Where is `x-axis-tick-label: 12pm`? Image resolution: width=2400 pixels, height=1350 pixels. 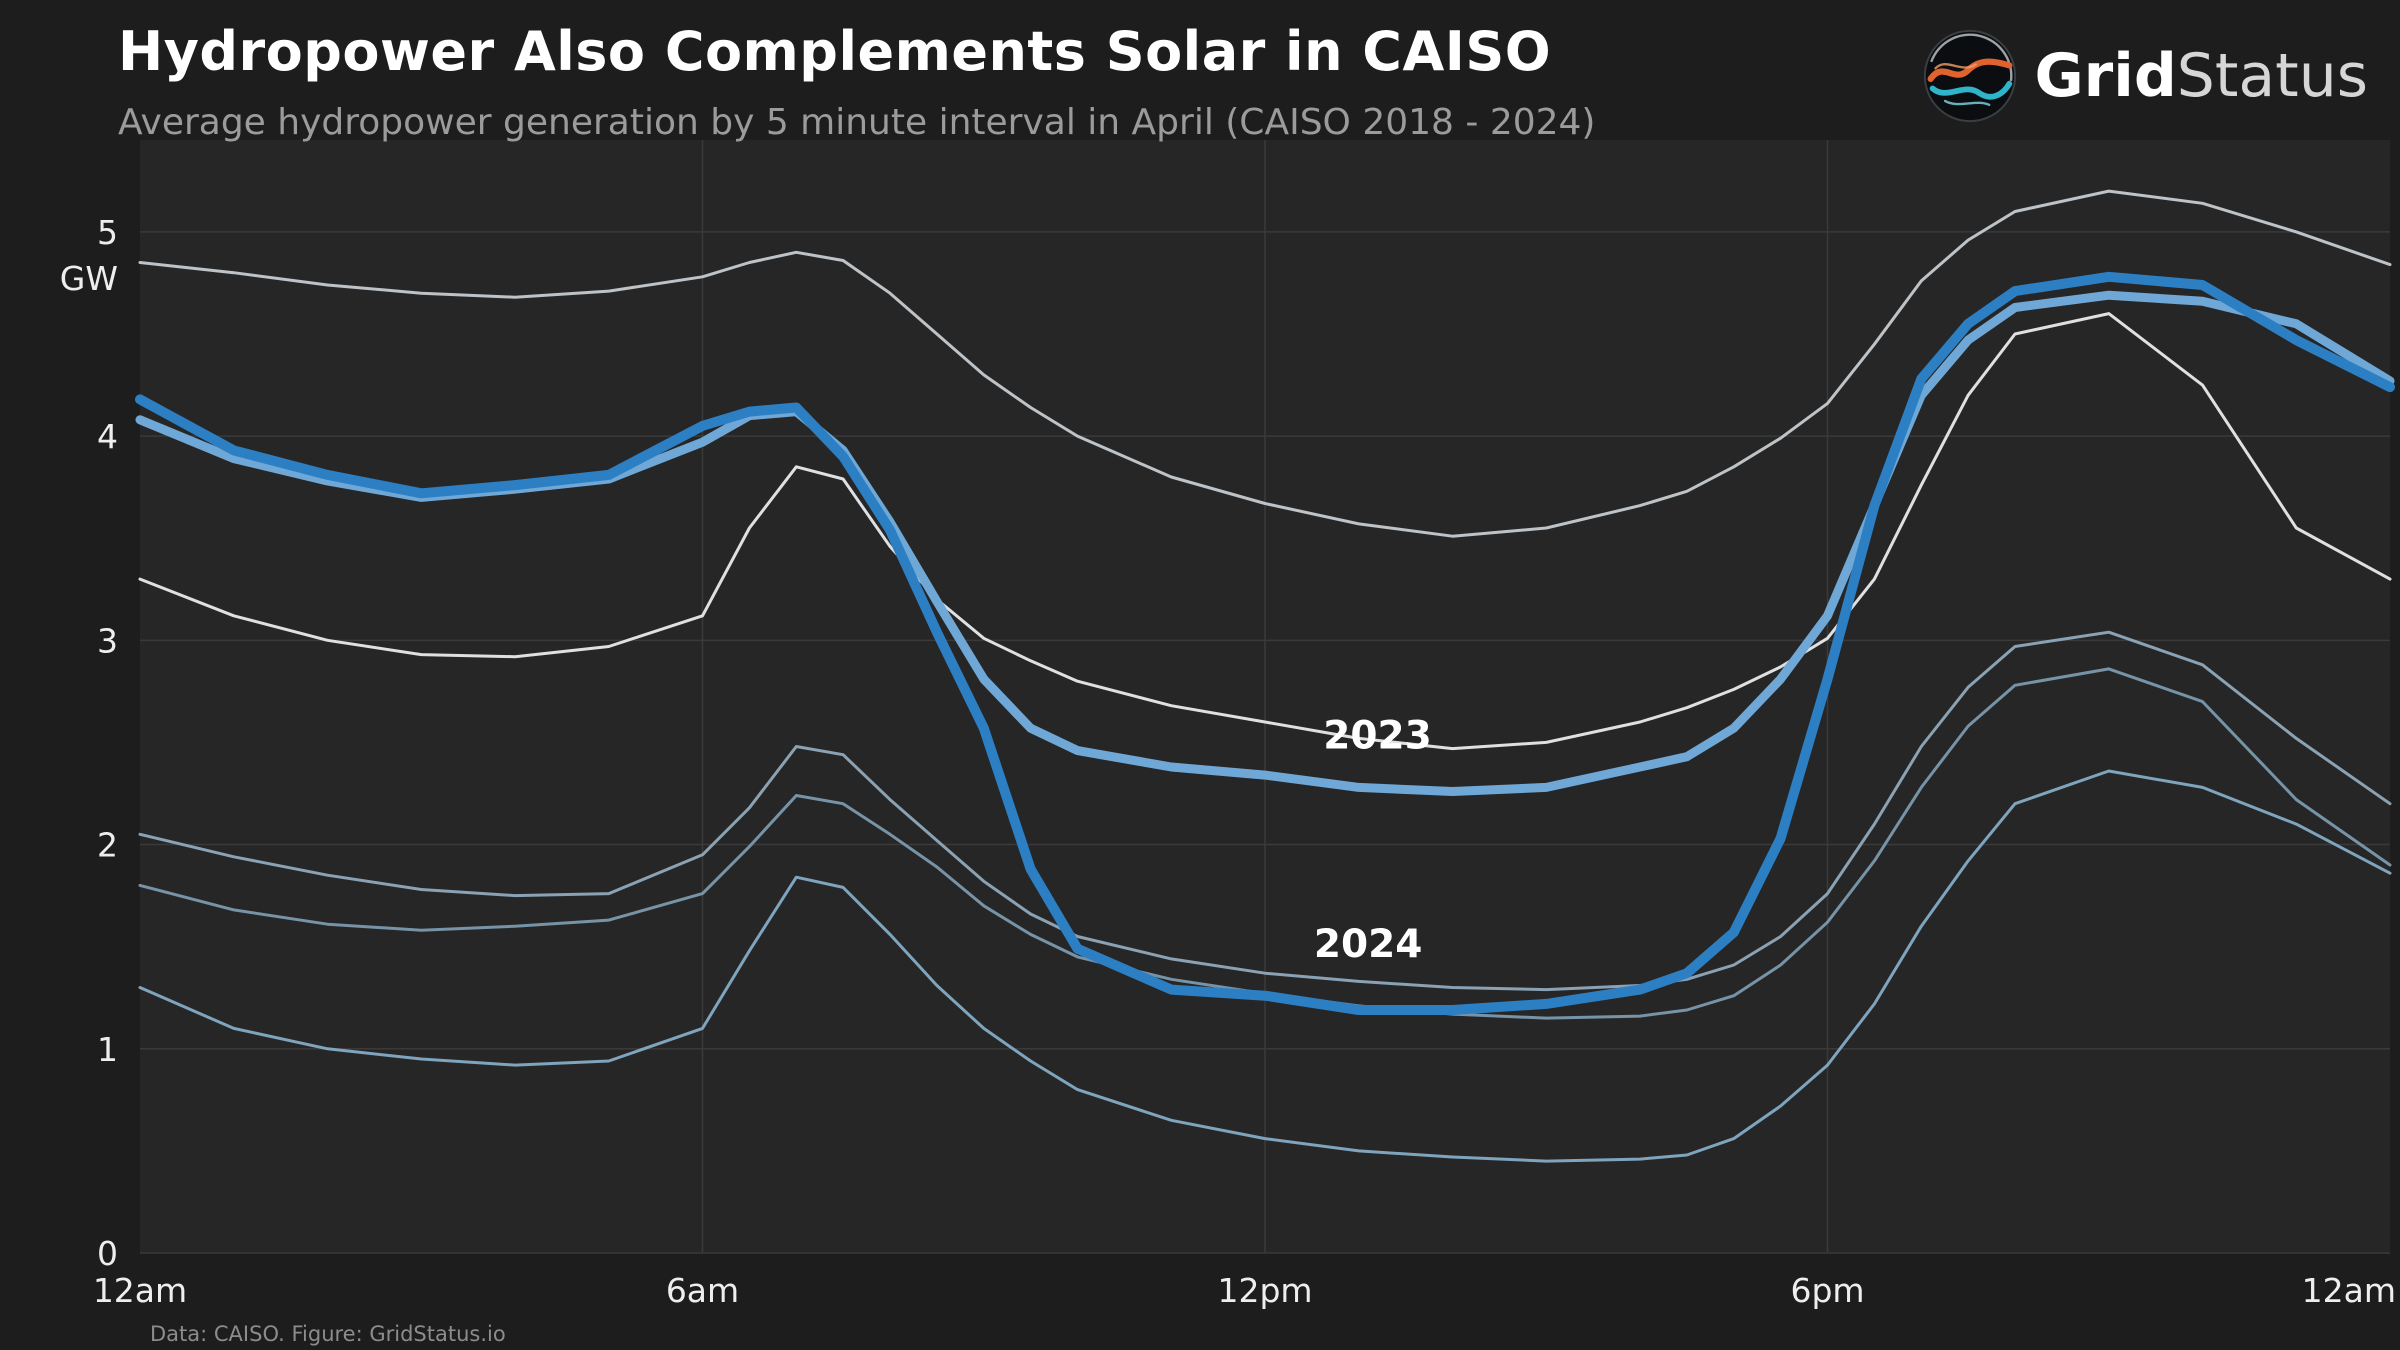 x-axis-tick-label: 12pm is located at coordinates (1264, 1290).